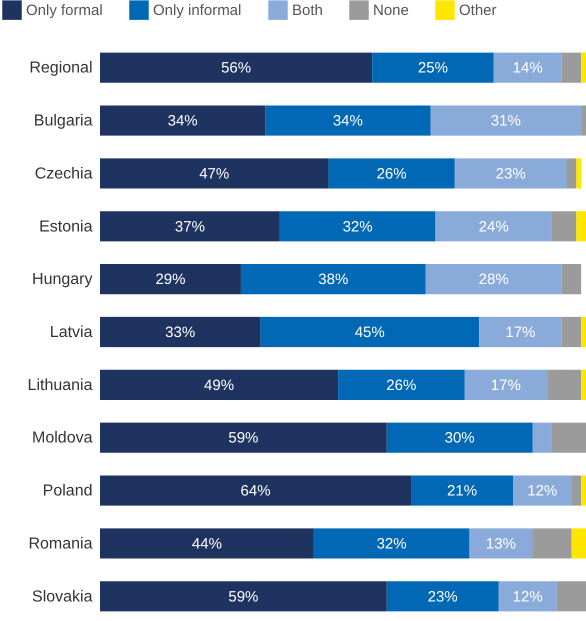 Image resolution: width=586 pixels, height=621 pixels. I want to click on y-tick-label: Moldova, so click(62, 438).